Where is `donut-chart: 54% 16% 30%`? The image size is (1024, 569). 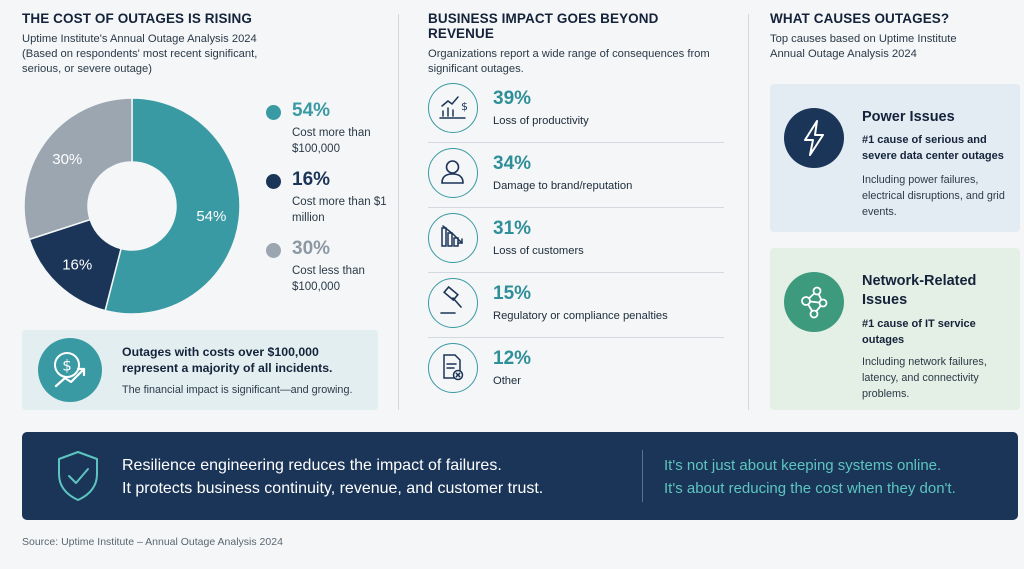 donut-chart: 54% 16% 30% is located at coordinates (132, 206).